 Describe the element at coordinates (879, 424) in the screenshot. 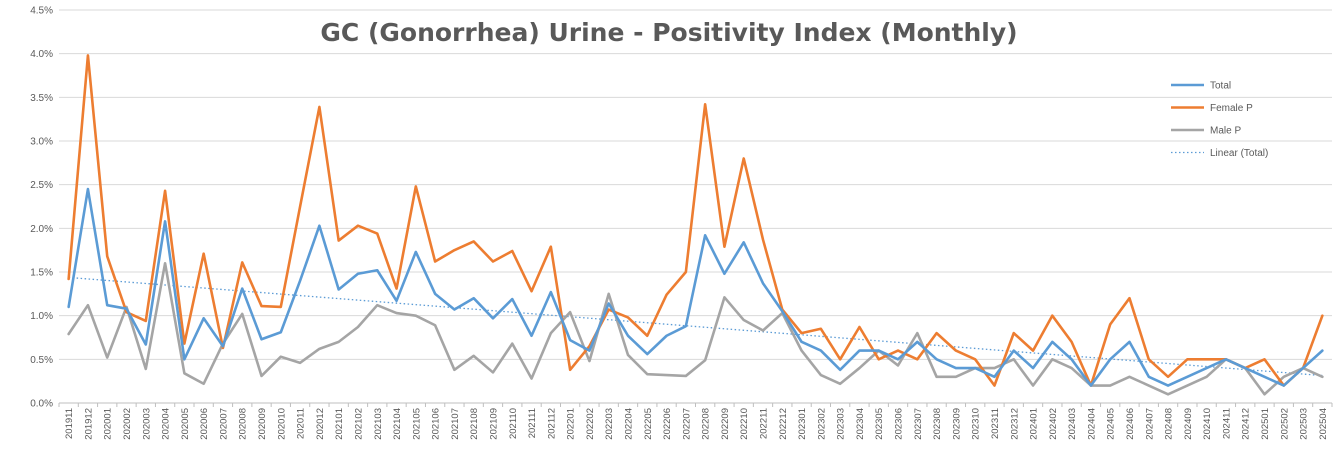

I see `x-tick-label: 202305` at that location.